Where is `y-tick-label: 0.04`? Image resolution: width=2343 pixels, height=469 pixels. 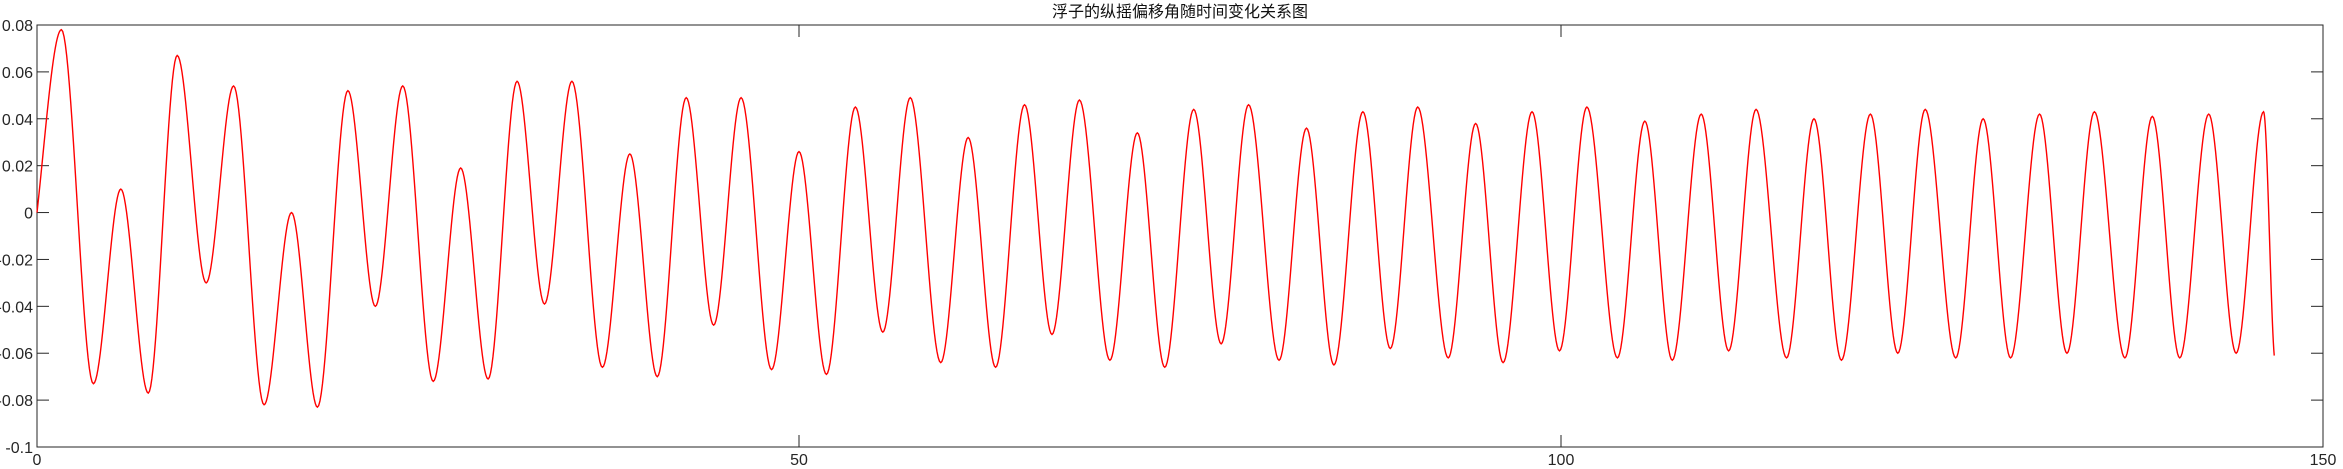 y-tick-label: 0.04 is located at coordinates (17, 120).